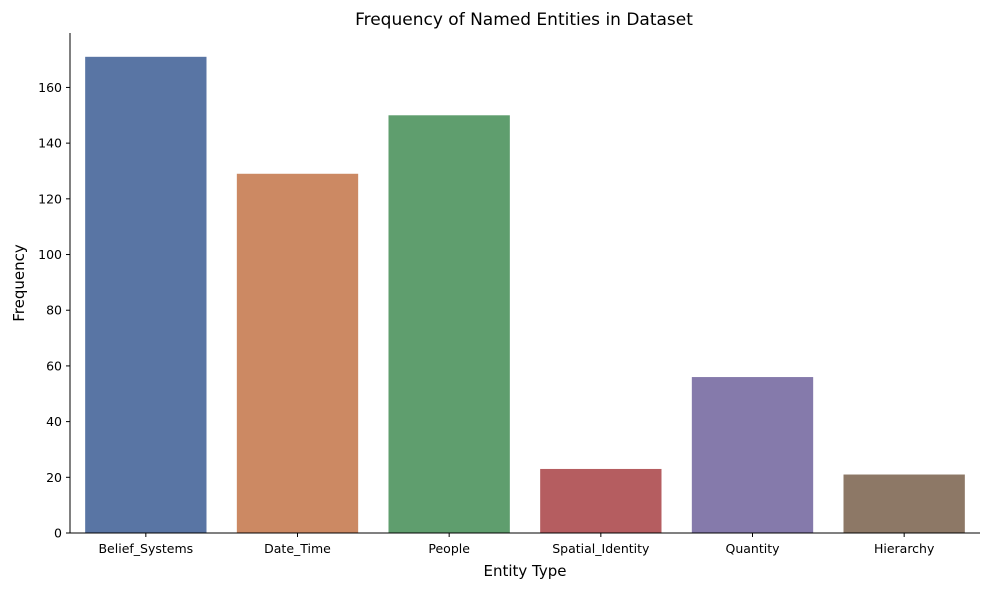 Image resolution: width=989 pixels, height=590 pixels. Describe the element at coordinates (19, 283) in the screenshot. I see `y-axis-label: Frequency` at that location.